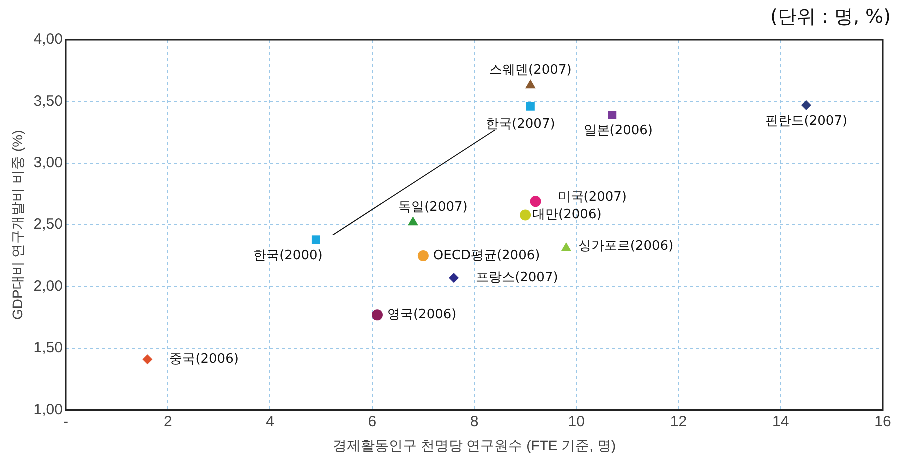 The height and width of the screenshot is (463, 905). Describe the element at coordinates (168, 421) in the screenshot. I see `x-tick-label: 2` at that location.